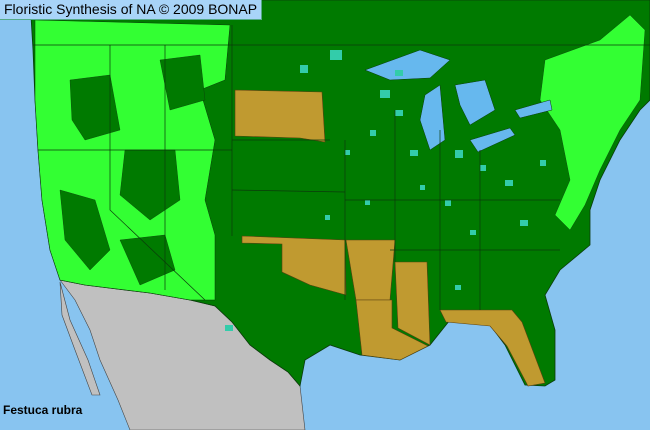 This screenshot has height=430, width=650. Describe the element at coordinates (280, 116) in the screenshot. I see `south-dakota` at that location.